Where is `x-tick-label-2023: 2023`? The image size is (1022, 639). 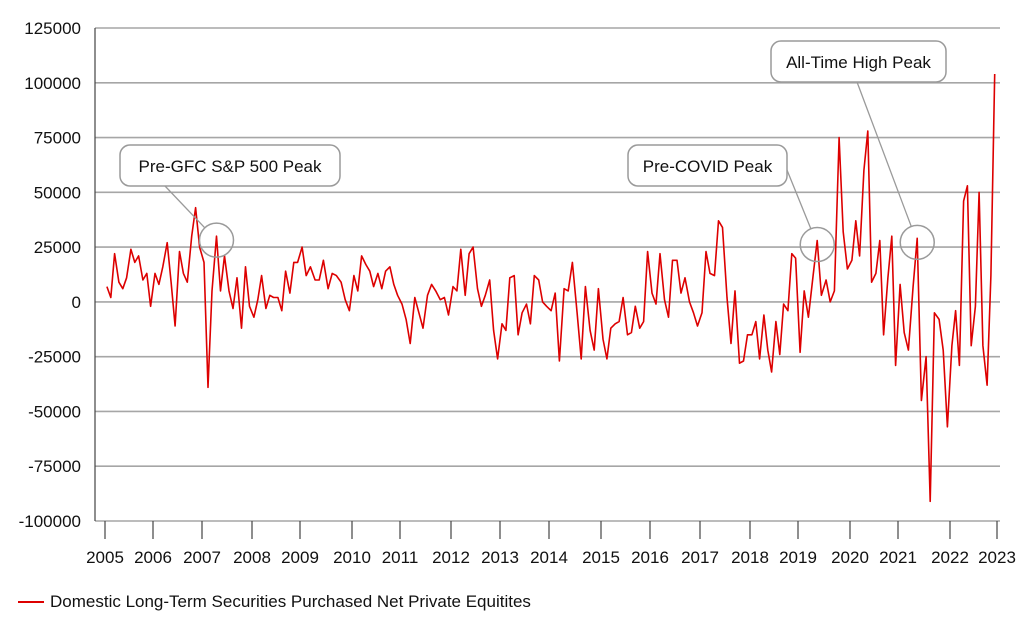 x-tick-label-2023: 2023 is located at coordinates (997, 557).